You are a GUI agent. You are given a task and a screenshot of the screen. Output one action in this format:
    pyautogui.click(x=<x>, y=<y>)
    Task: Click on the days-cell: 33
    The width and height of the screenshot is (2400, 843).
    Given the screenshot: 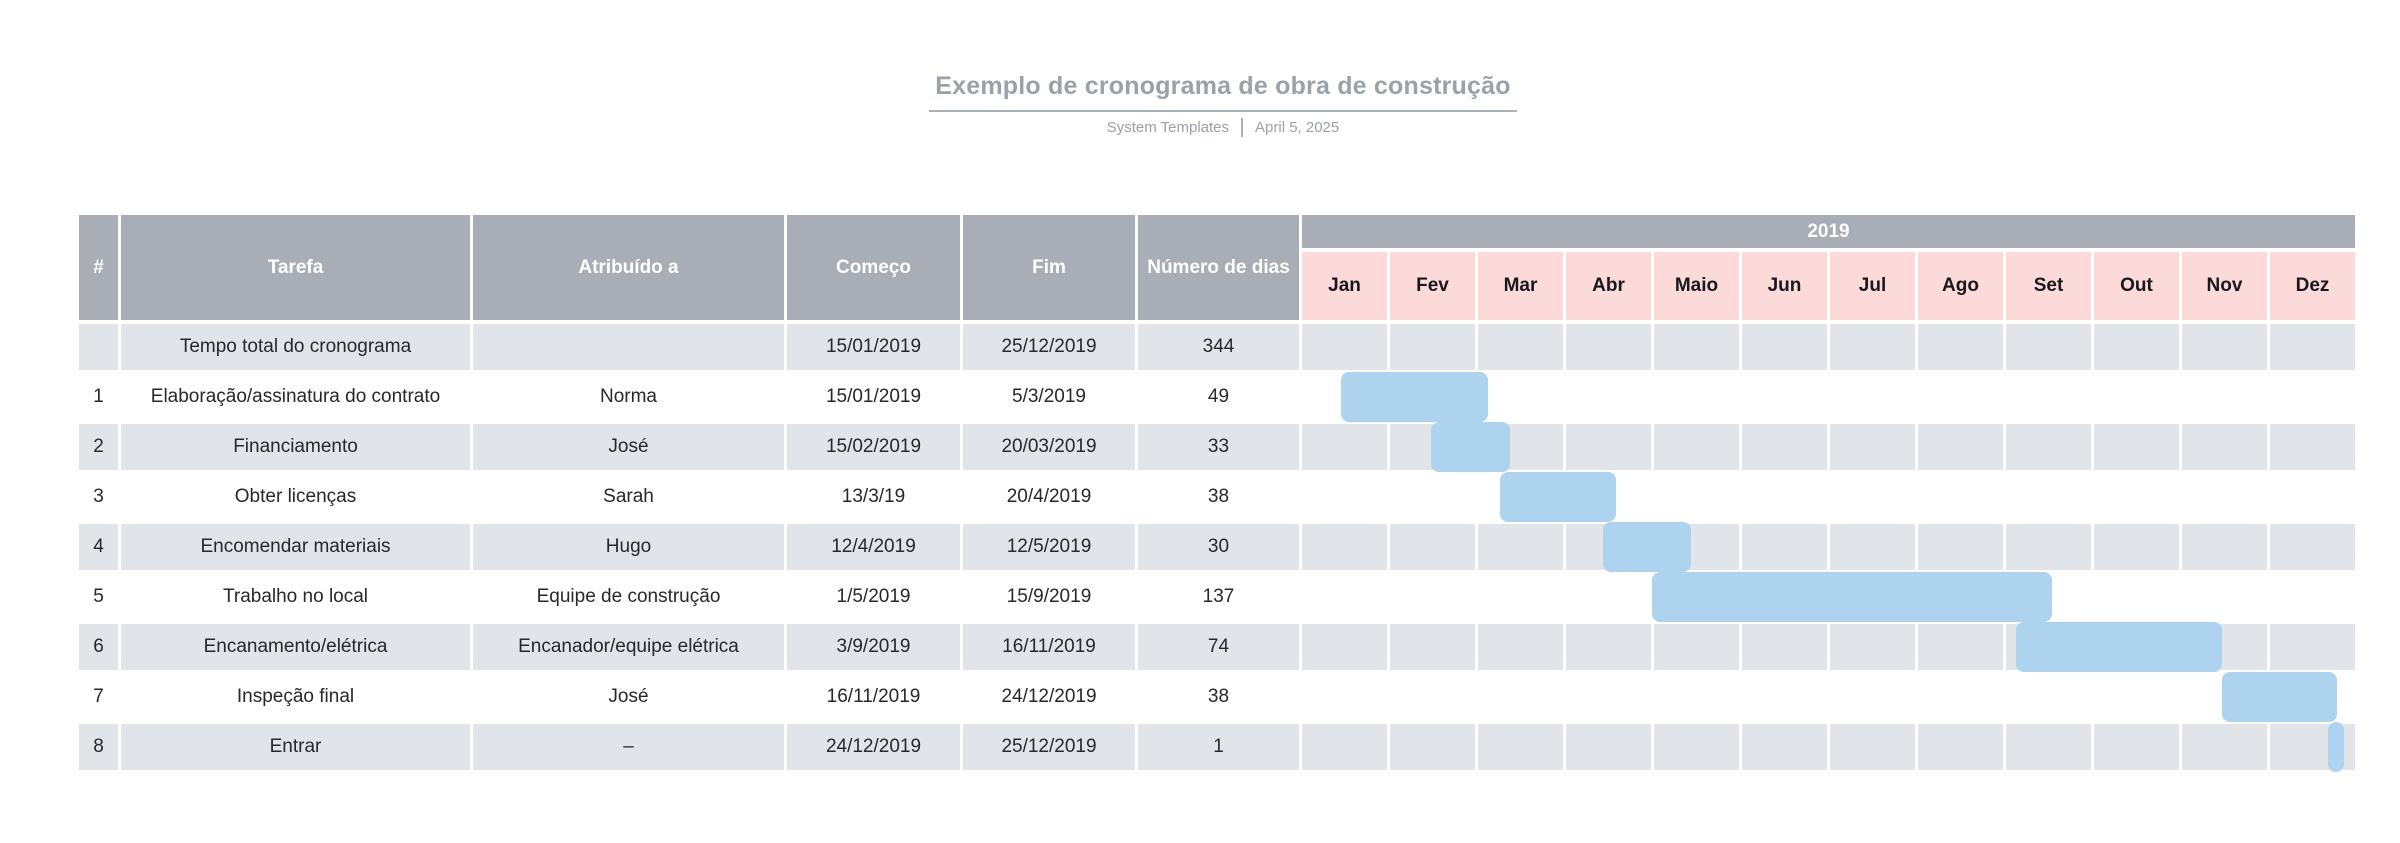 What is the action you would take?
    pyautogui.click(x=1218, y=447)
    